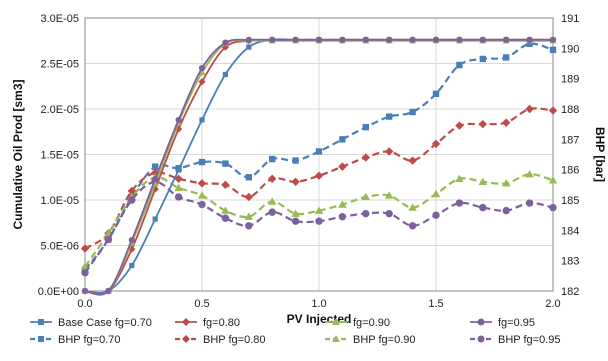 The image size is (608, 361). Describe the element at coordinates (58, 292) in the screenshot. I see `y-tick-label: 0.0E+00` at that location.